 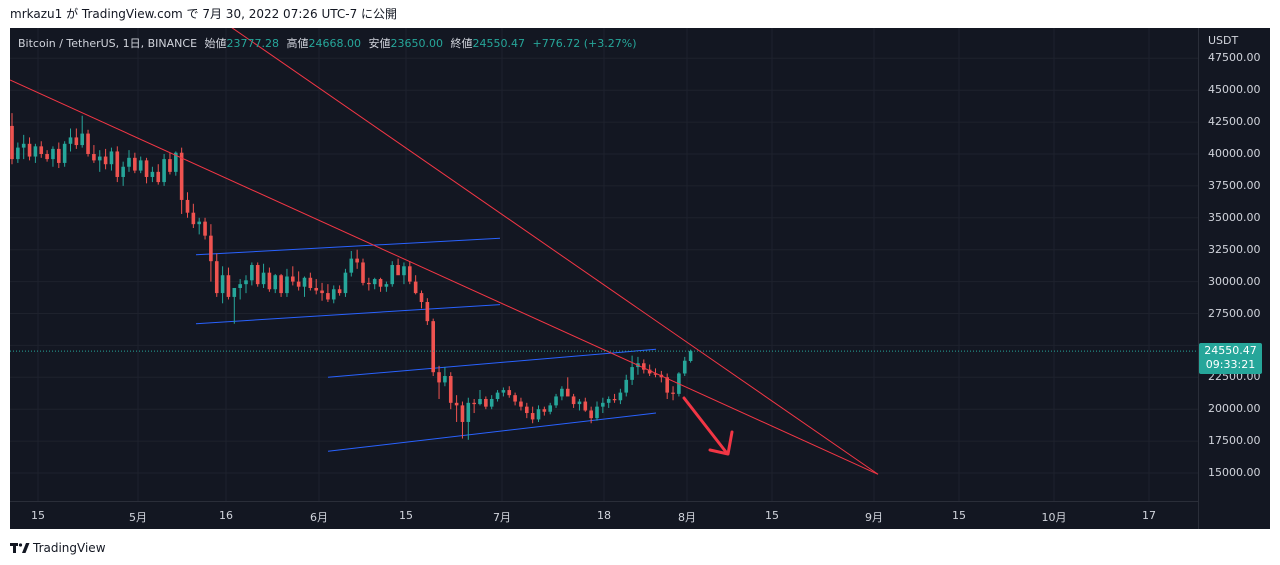 What do you see at coordinates (1234, 153) in the screenshot?
I see `price-tick-label: 40000.00` at bounding box center [1234, 153].